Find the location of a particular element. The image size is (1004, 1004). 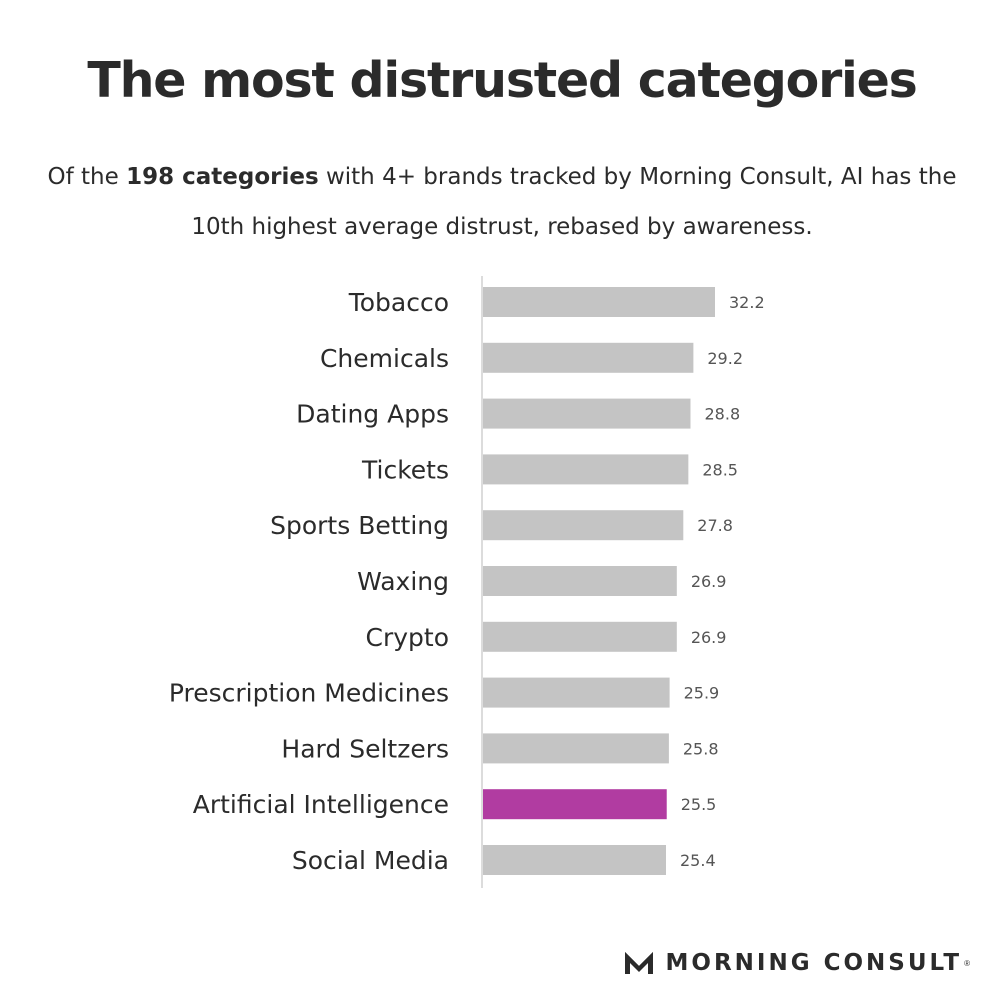

highlighted-bar is located at coordinates (575, 804).